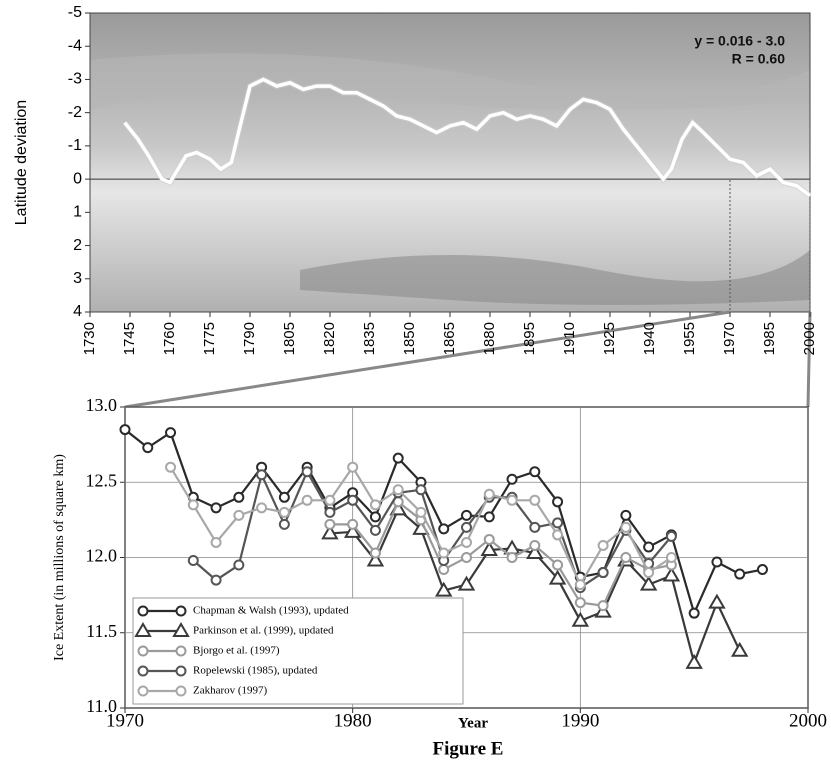 This screenshot has width=831, height=775. I want to click on y-tick-label: -1, so click(75, 145).